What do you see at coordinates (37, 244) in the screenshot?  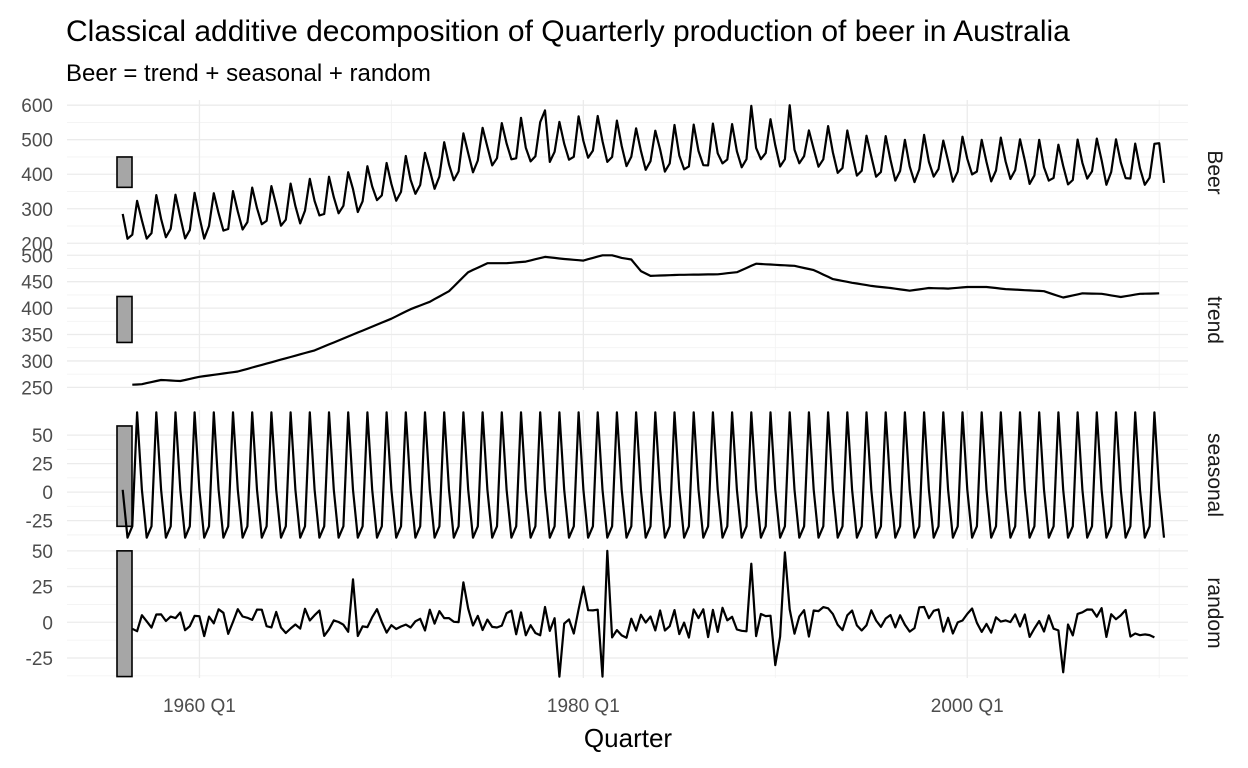 I see `y-tick-label: 200` at bounding box center [37, 244].